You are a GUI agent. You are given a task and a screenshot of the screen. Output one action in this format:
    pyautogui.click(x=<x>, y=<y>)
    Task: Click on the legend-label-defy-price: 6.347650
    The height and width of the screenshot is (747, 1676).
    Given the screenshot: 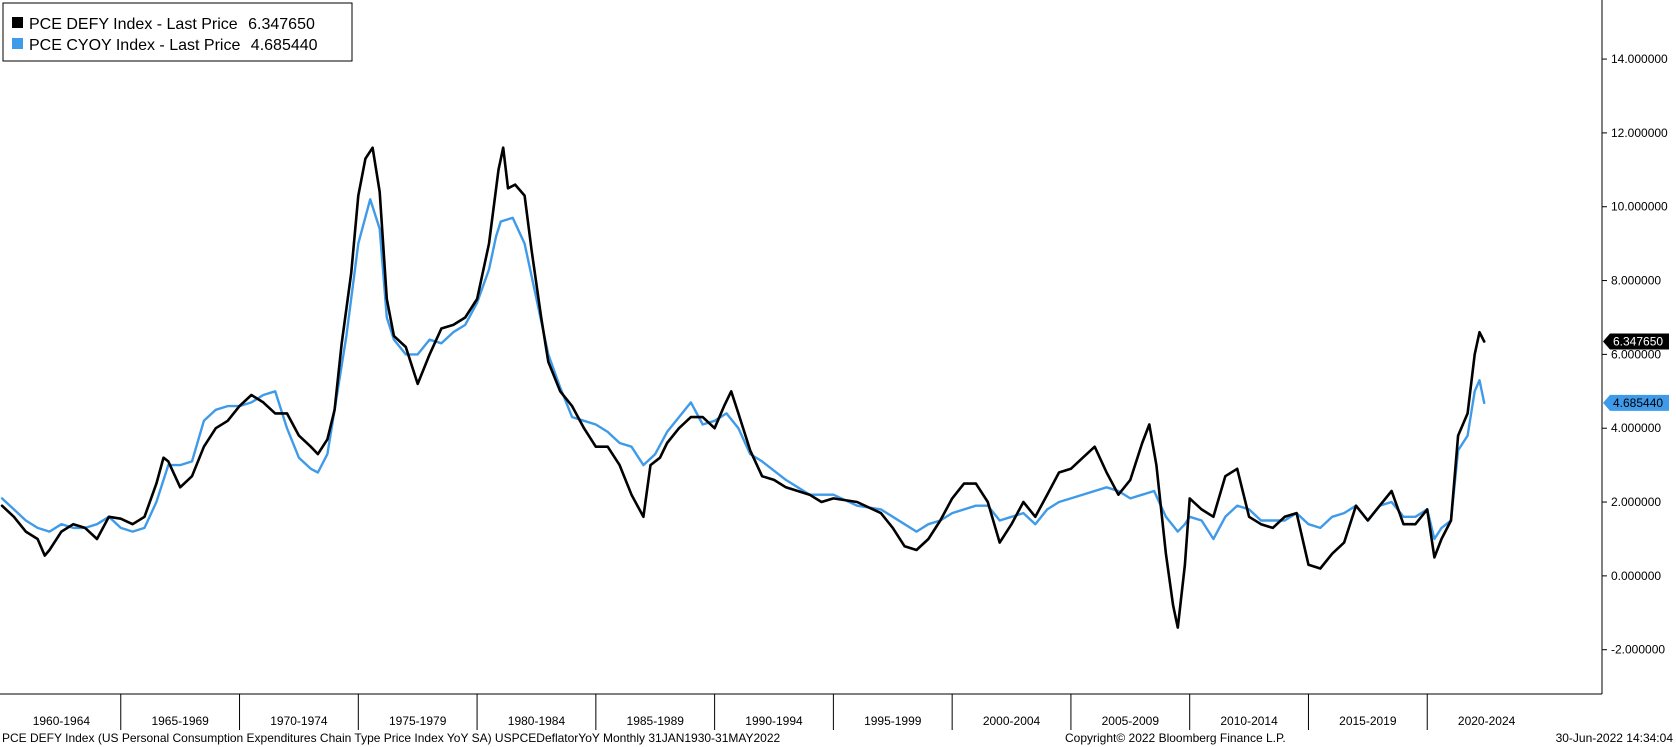 What is the action you would take?
    pyautogui.click(x=281, y=24)
    